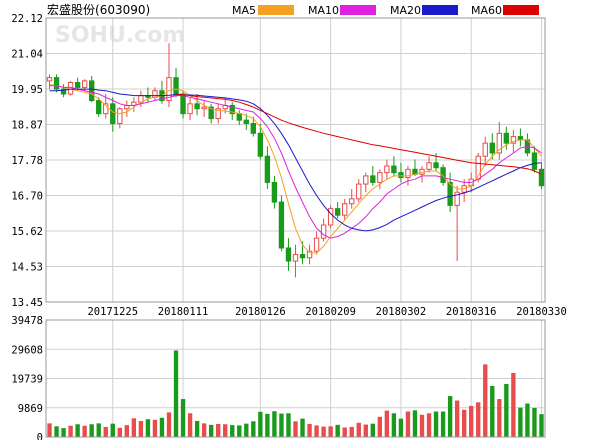 This screenshot has width=600, height=440. I want to click on price-tick-label: 15.62, so click(27, 232).